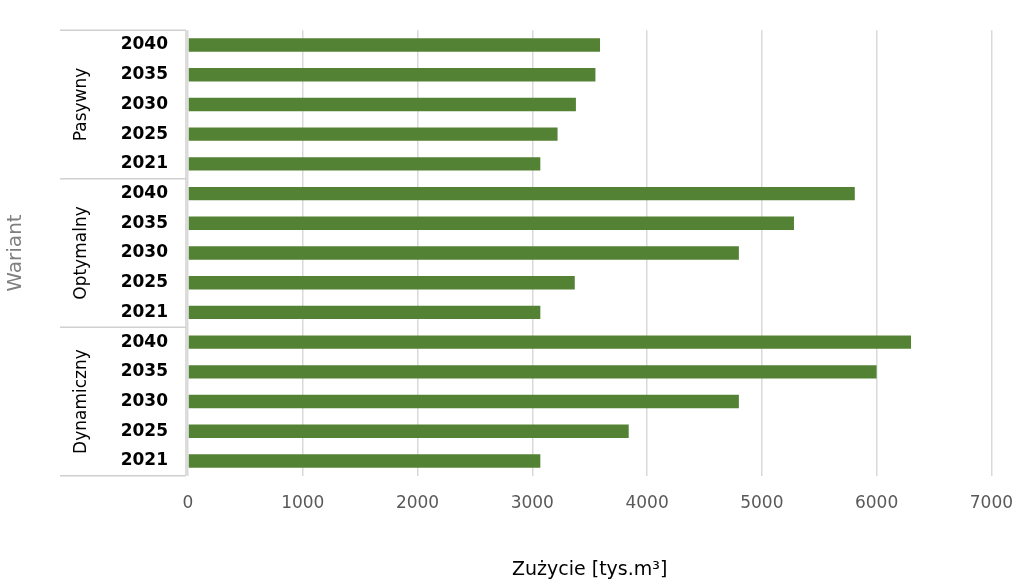  I want to click on x-tick-label: 3000, so click(532, 502).